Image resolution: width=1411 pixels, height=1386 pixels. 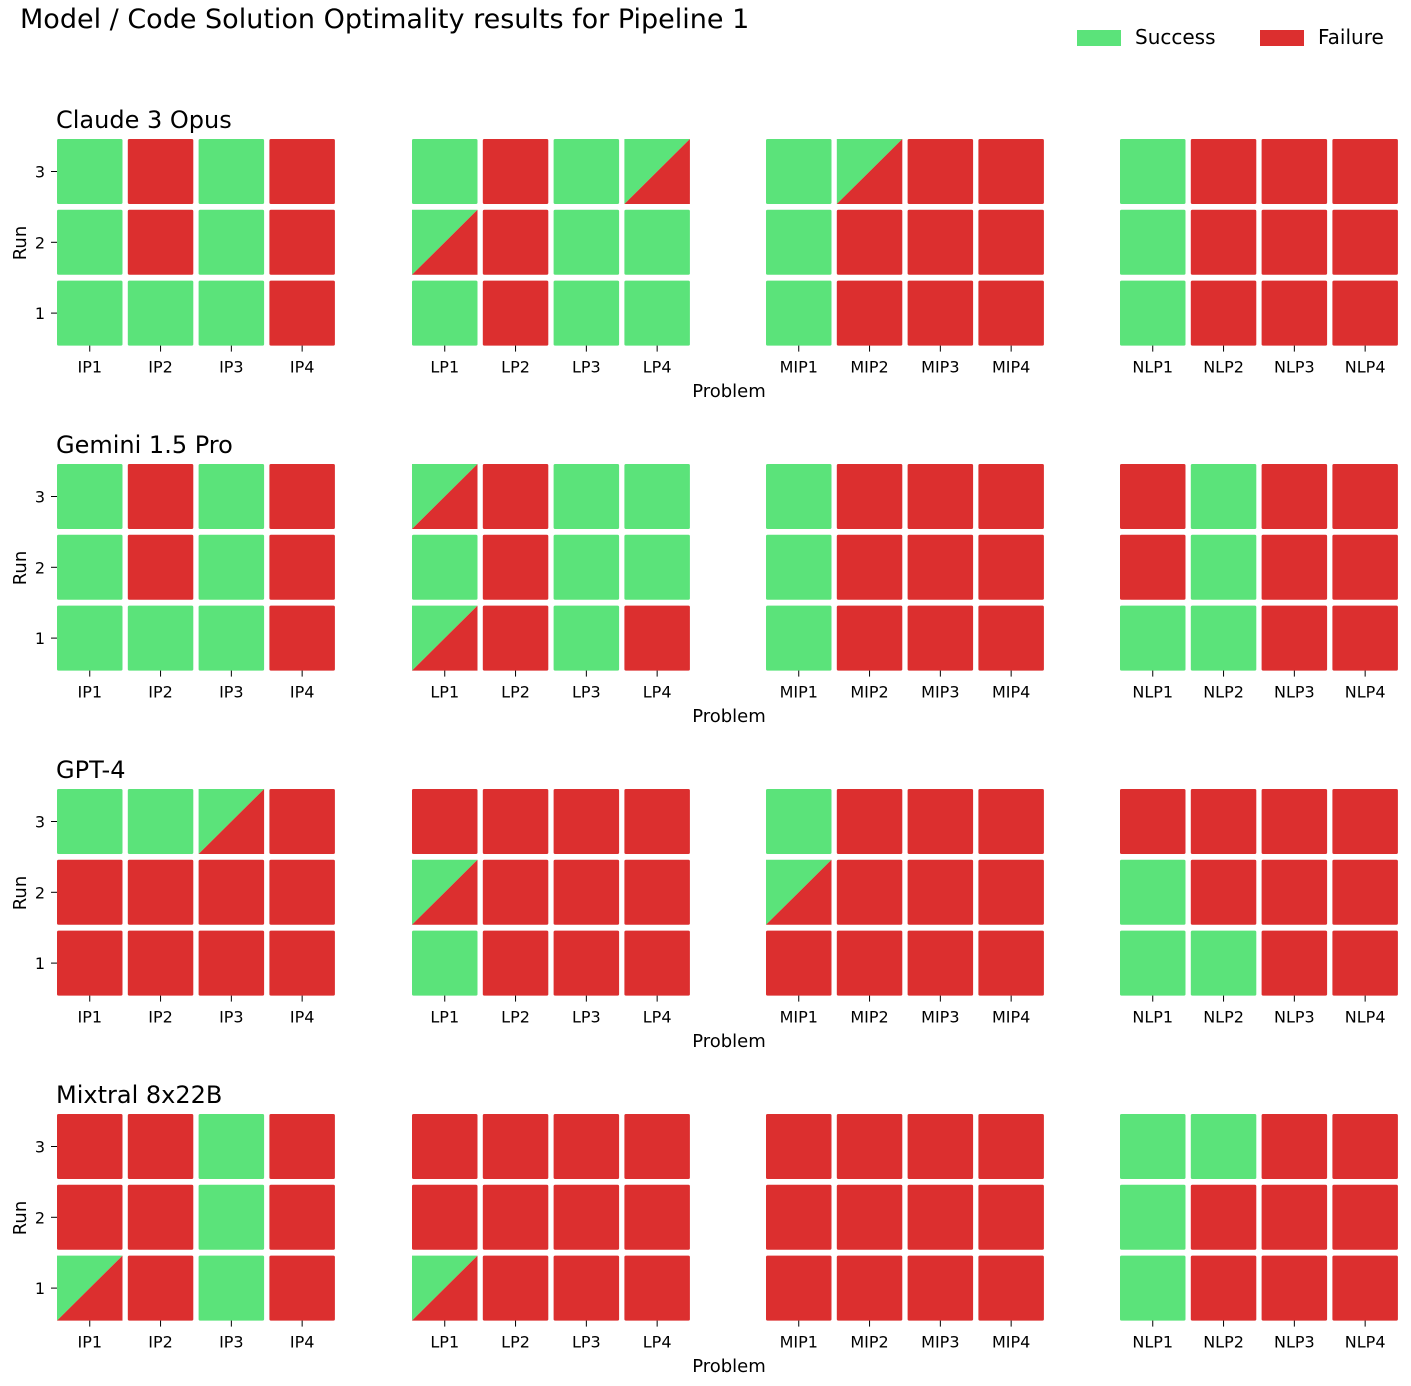 I want to click on panel-title-gemini-1-5-pro: Gemini 1.5 Pro, so click(x=144, y=445).